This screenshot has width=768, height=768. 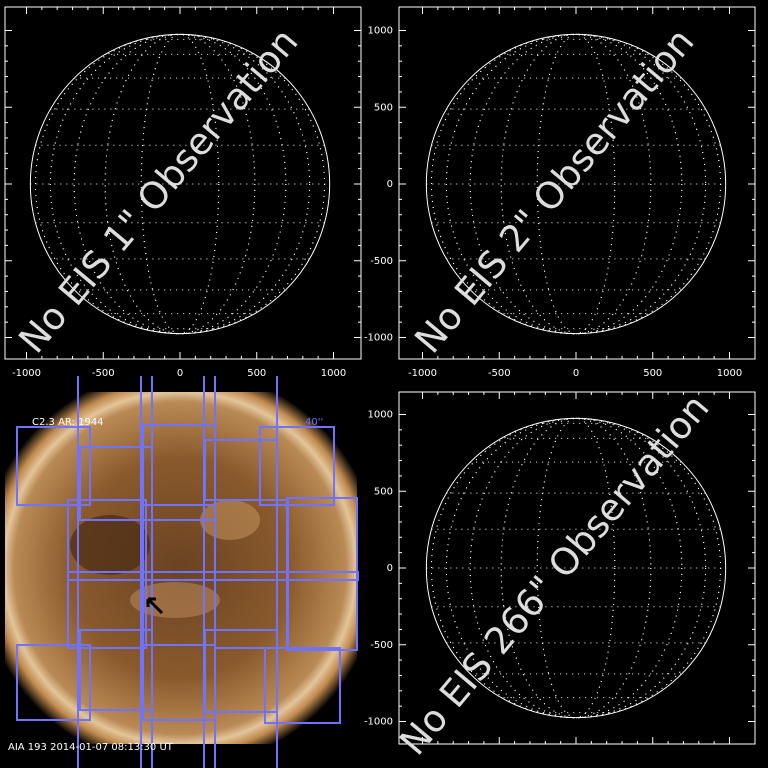 What do you see at coordinates (155, 606) in the screenshot?
I see `flare-arrow` at bounding box center [155, 606].